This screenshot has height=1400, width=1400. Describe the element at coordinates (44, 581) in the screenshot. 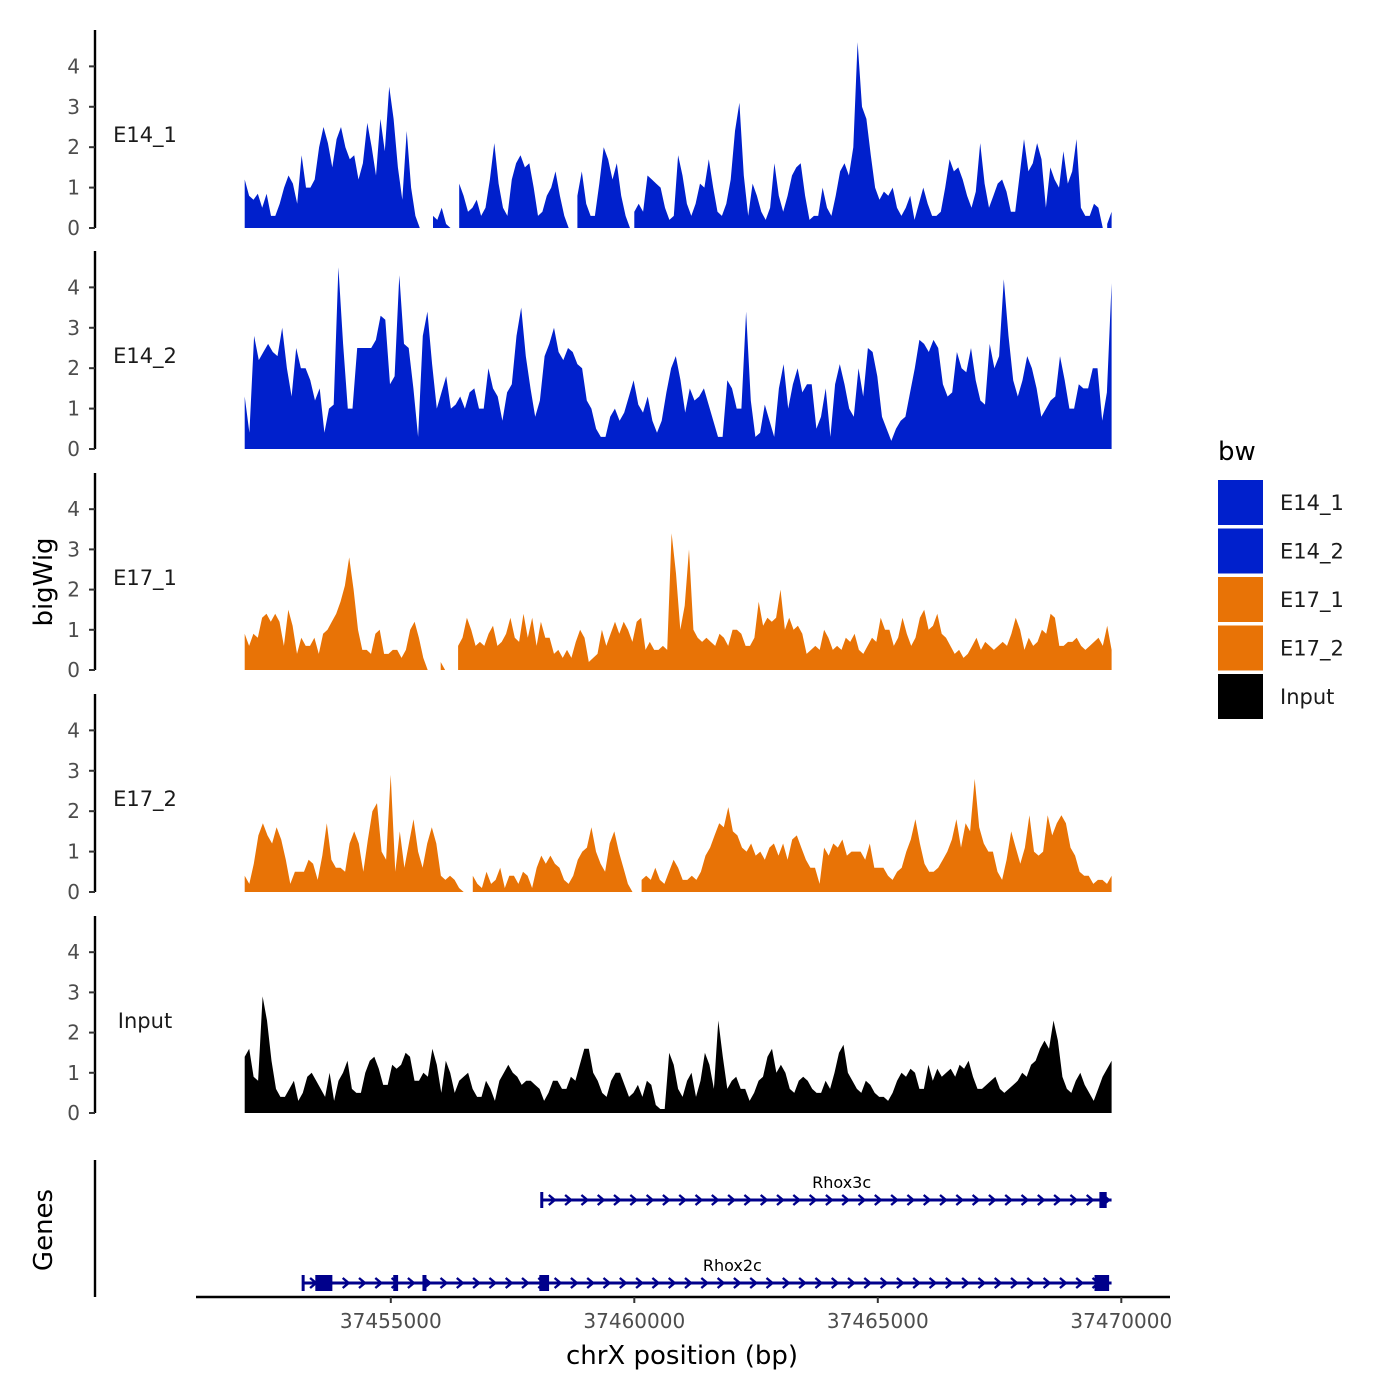

I see `y-axis-title-bigwig: bigWig` at that location.